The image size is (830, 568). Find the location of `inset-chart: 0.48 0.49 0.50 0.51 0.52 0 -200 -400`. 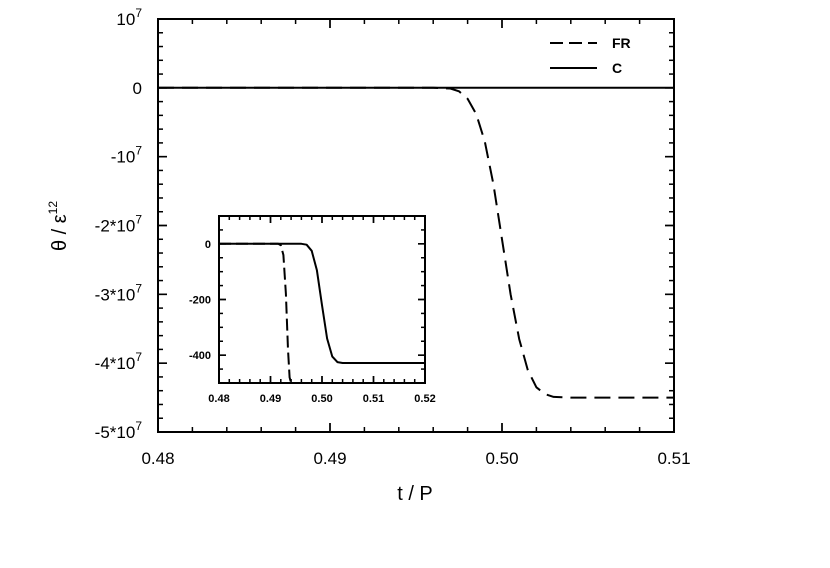

inset-chart: 0.48 0.49 0.50 0.51 0.52 0 -200 -400 is located at coordinates (312, 310).